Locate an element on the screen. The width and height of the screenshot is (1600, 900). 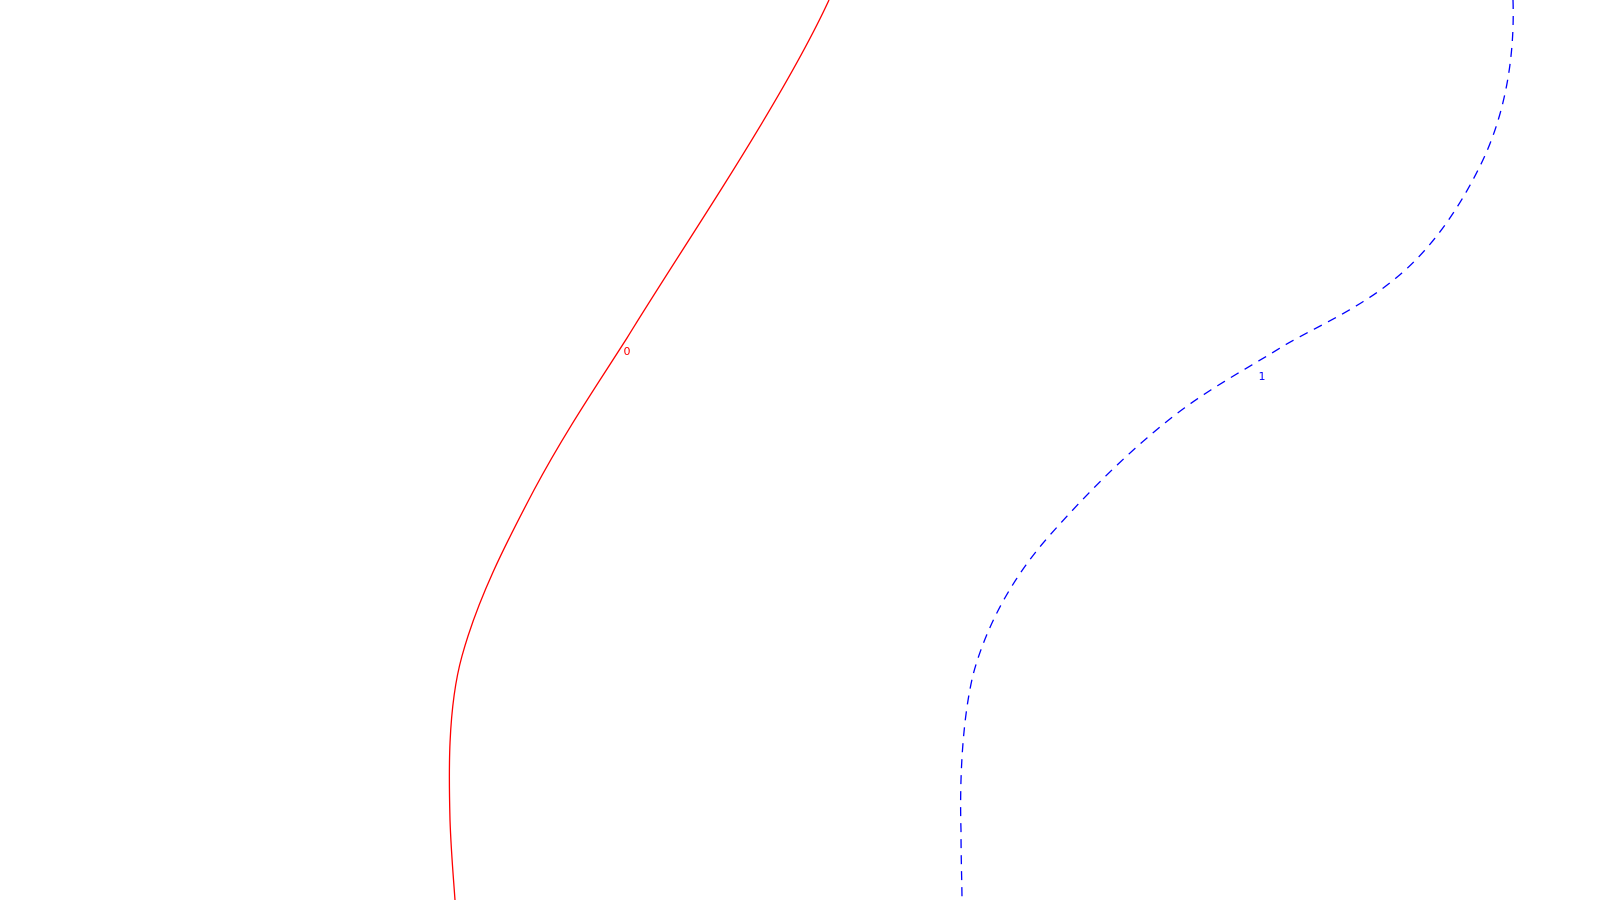
curve-0-label: 0 is located at coordinates (627, 351).